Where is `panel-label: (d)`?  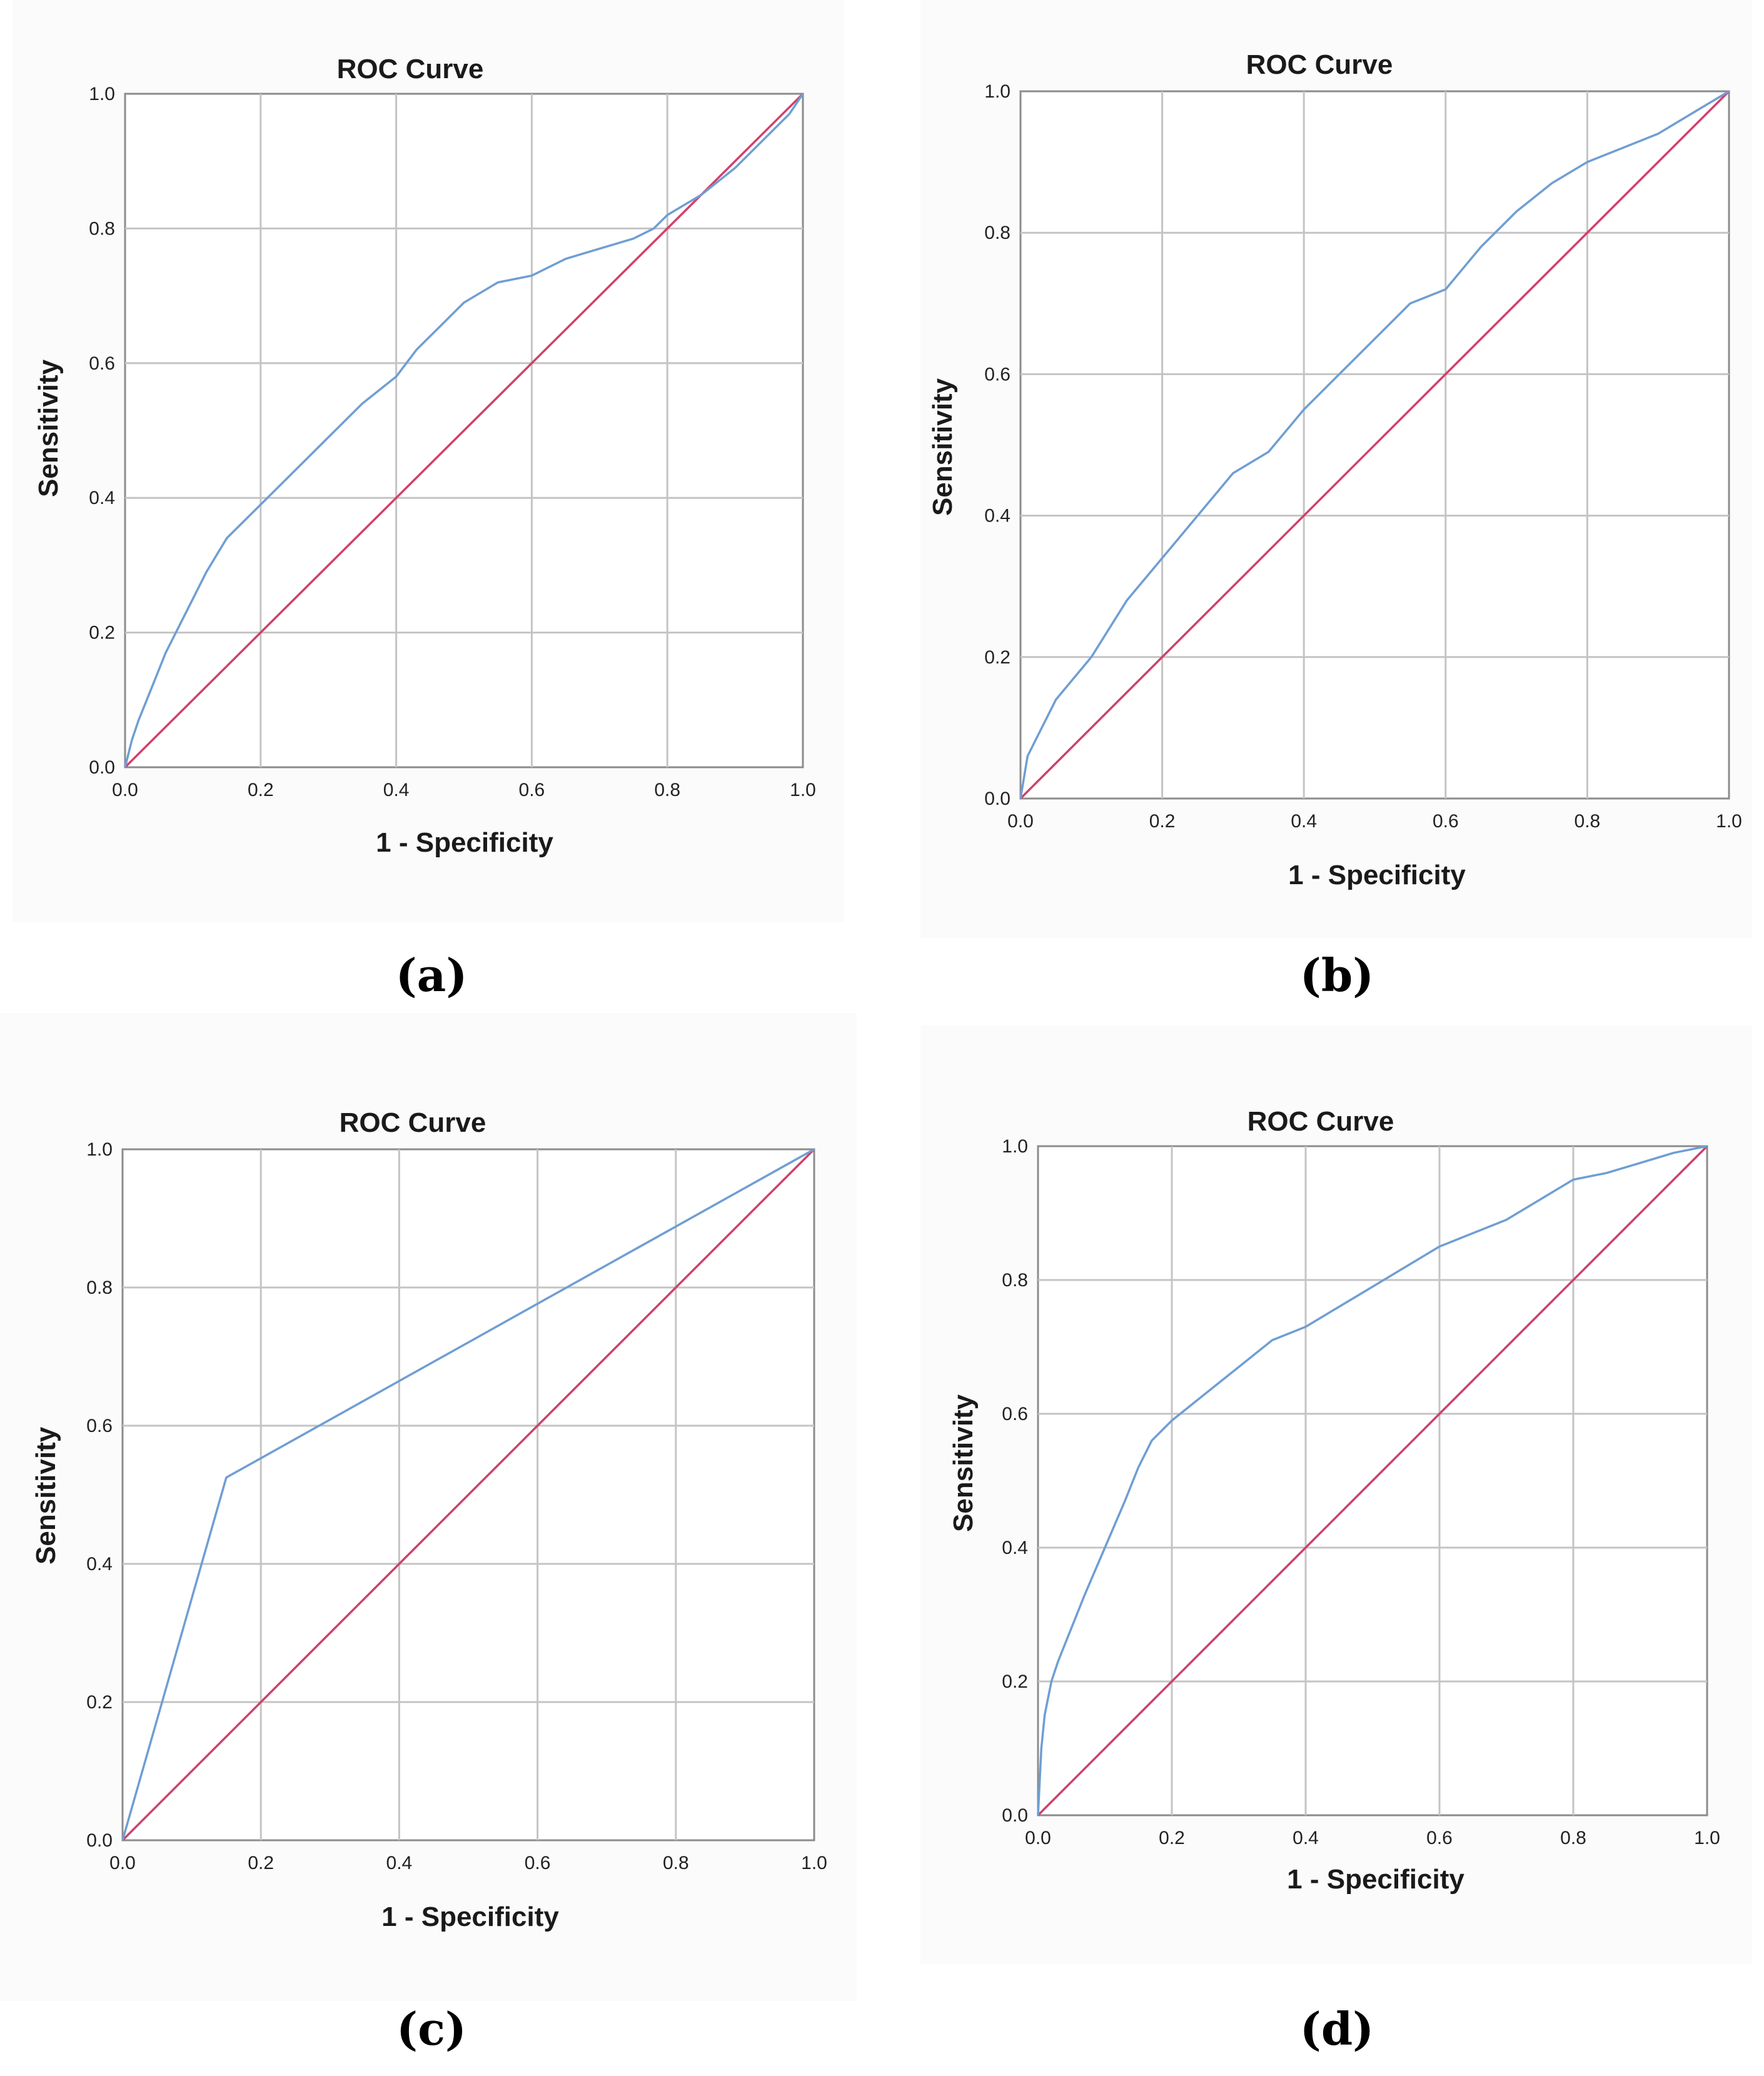
panel-label: (d) is located at coordinates (1337, 2028).